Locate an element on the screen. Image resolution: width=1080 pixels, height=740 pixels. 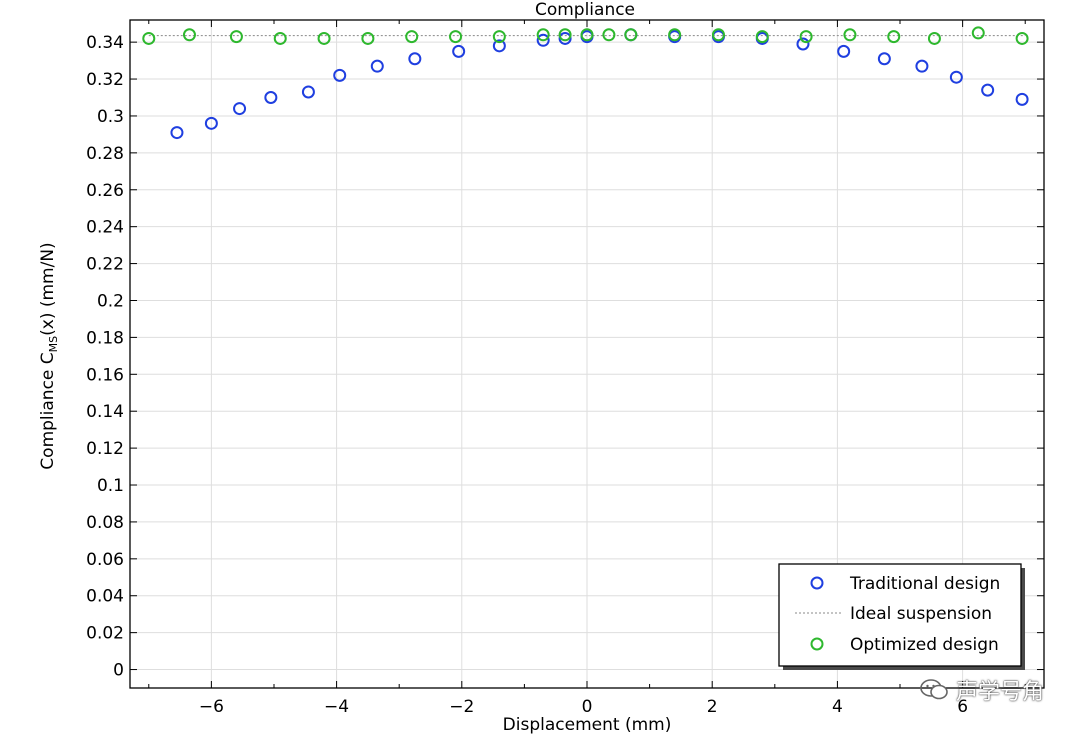
x-axis-title: Displacement (mm) is located at coordinates (587, 725).